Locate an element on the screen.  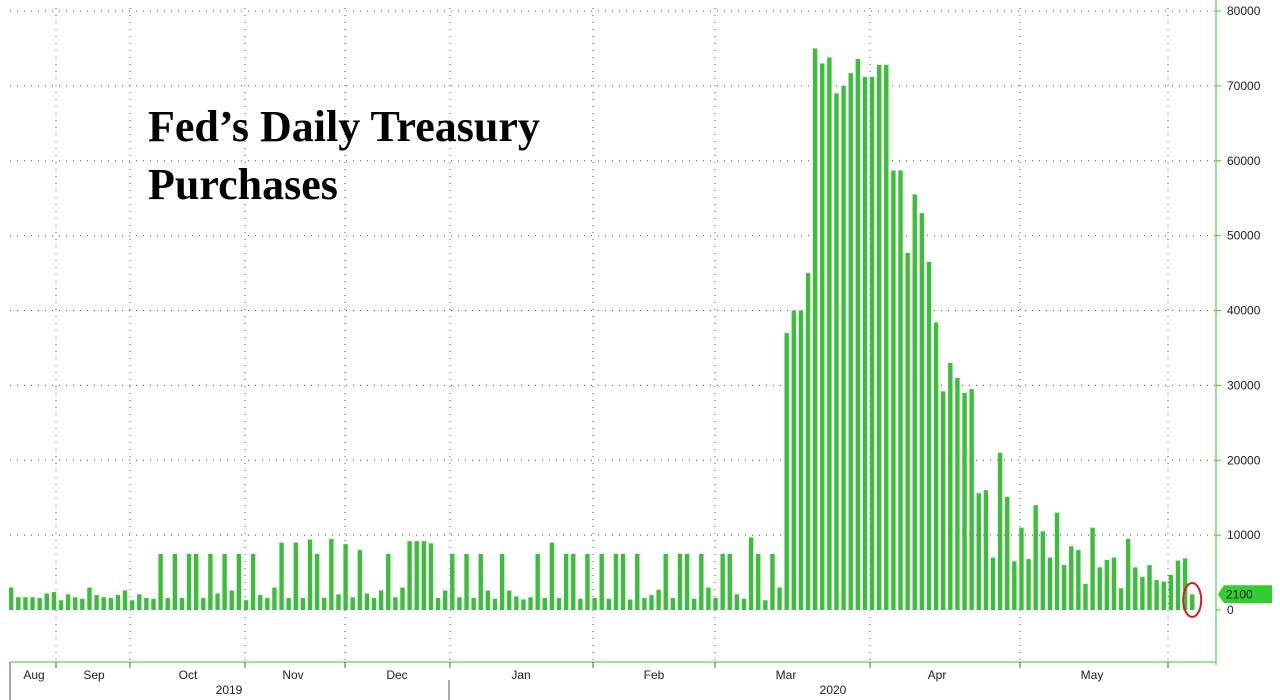
y-tick-label: 50000 is located at coordinates (1244, 236).